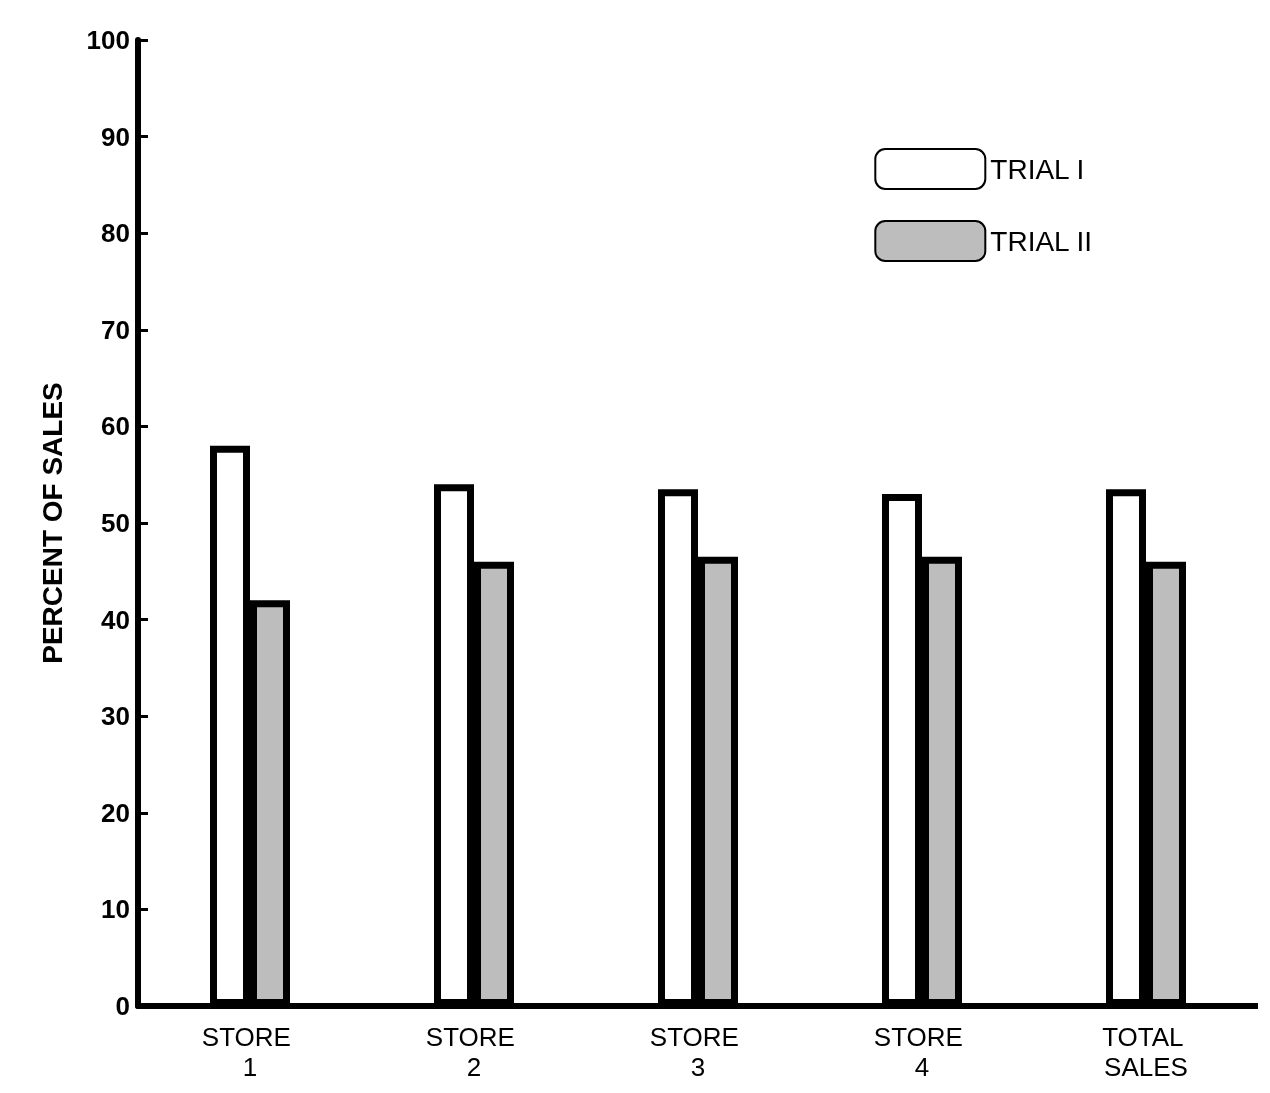  Describe the element at coordinates (922, 1052) in the screenshot. I see `x-tick-label: STORE 4` at that location.